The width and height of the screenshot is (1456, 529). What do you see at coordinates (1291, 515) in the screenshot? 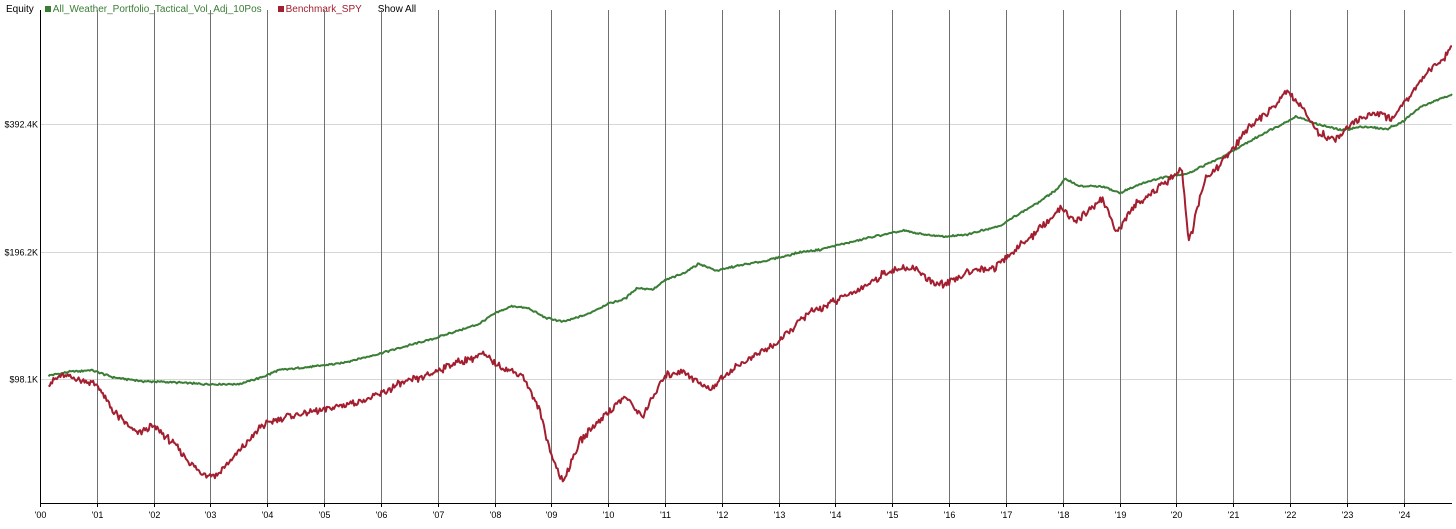
I see `x-tick-label: '22` at bounding box center [1291, 515].